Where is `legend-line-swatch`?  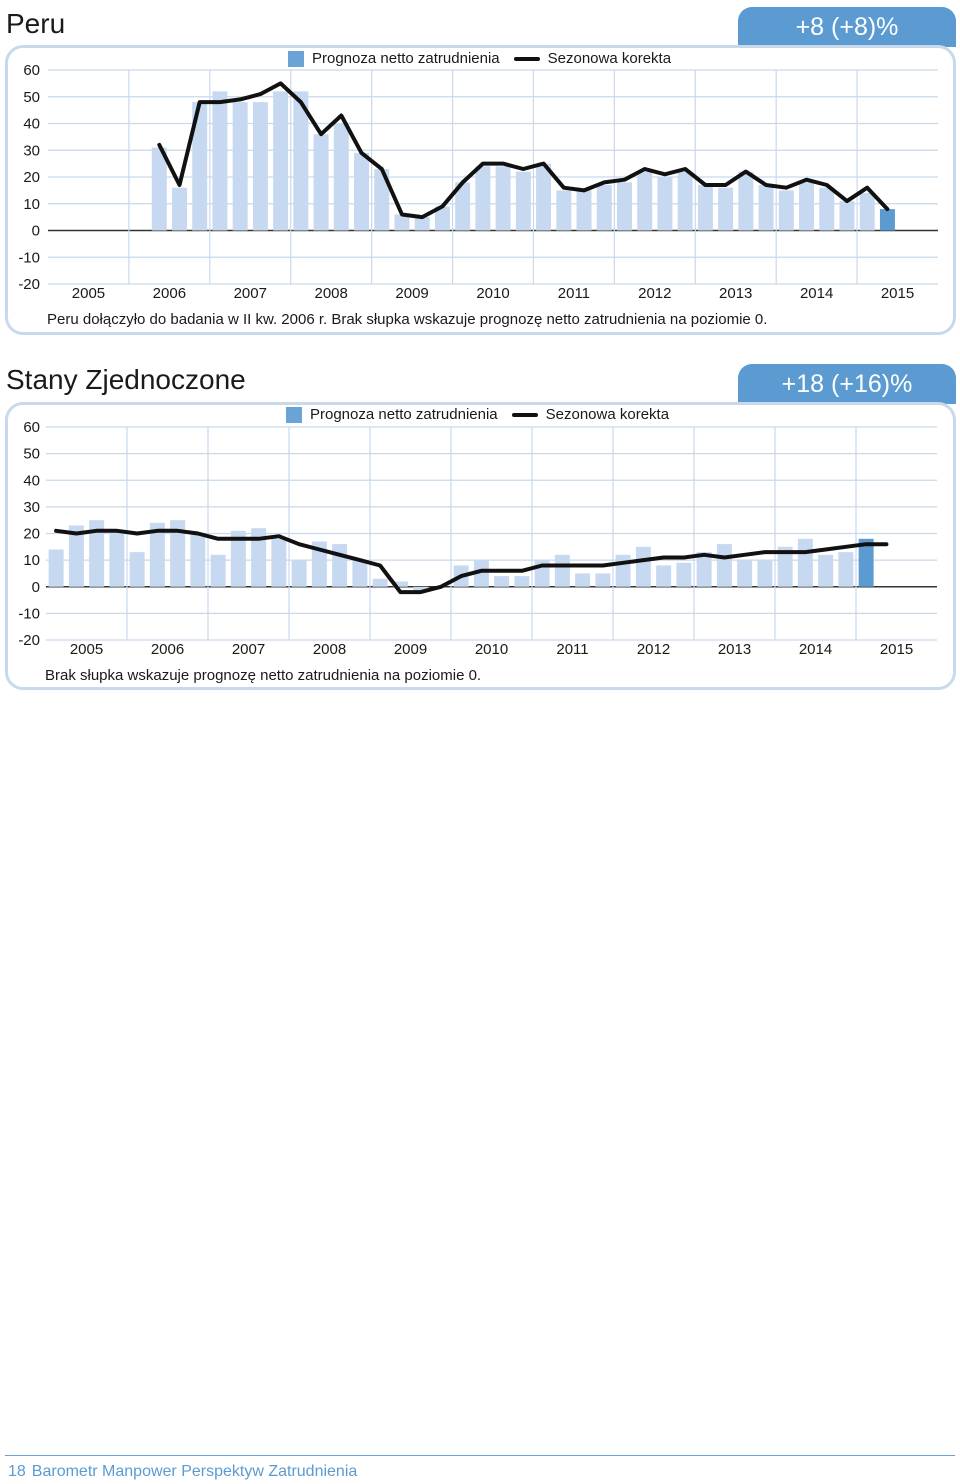 legend-line-swatch is located at coordinates (526, 58).